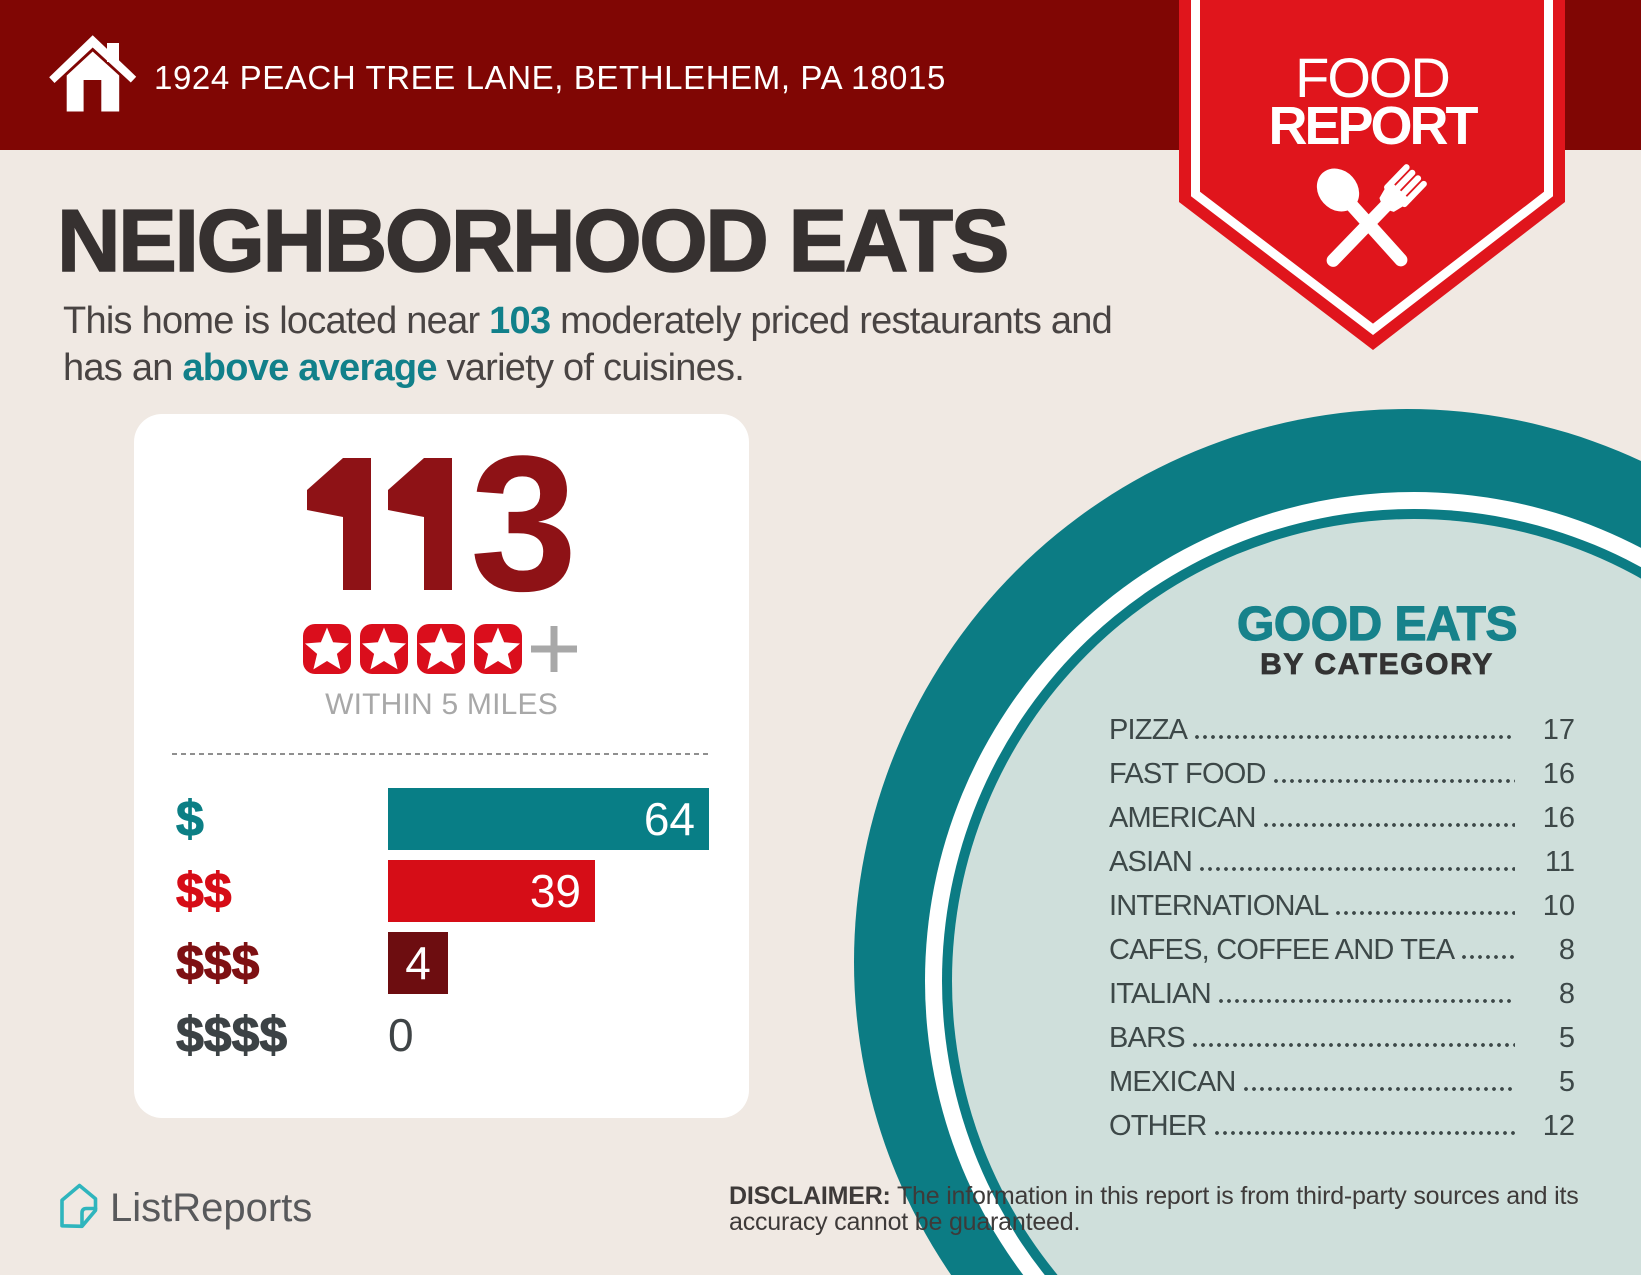 This screenshot has height=1275, width=1641. I want to click on svg-text: REPORT, so click(1373, 126).